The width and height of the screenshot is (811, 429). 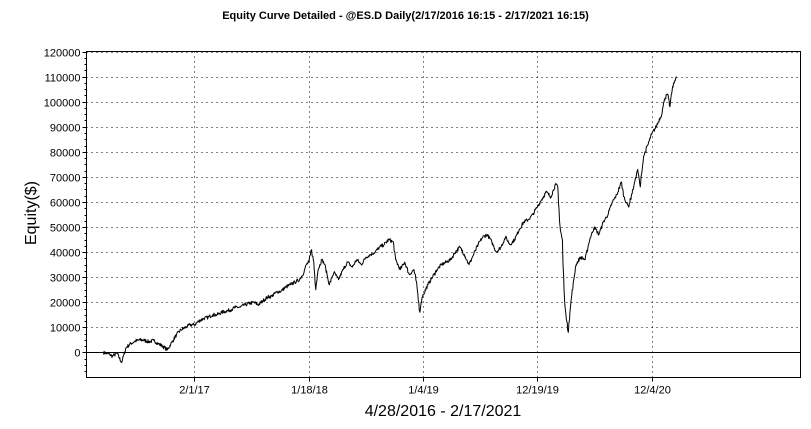 What do you see at coordinates (65, 304) in the screenshot?
I see `y-tick-label: 20000` at bounding box center [65, 304].